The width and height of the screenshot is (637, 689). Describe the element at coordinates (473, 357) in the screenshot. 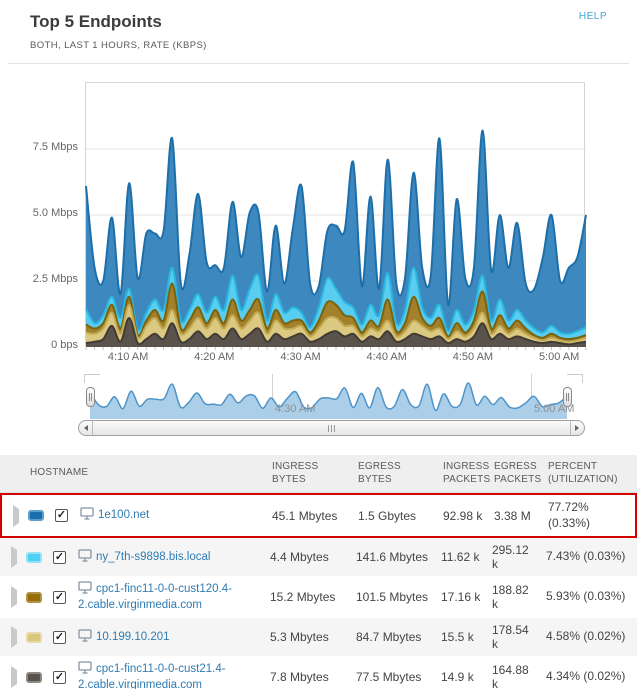

I see `x-axis-label: 4:50 AM` at that location.